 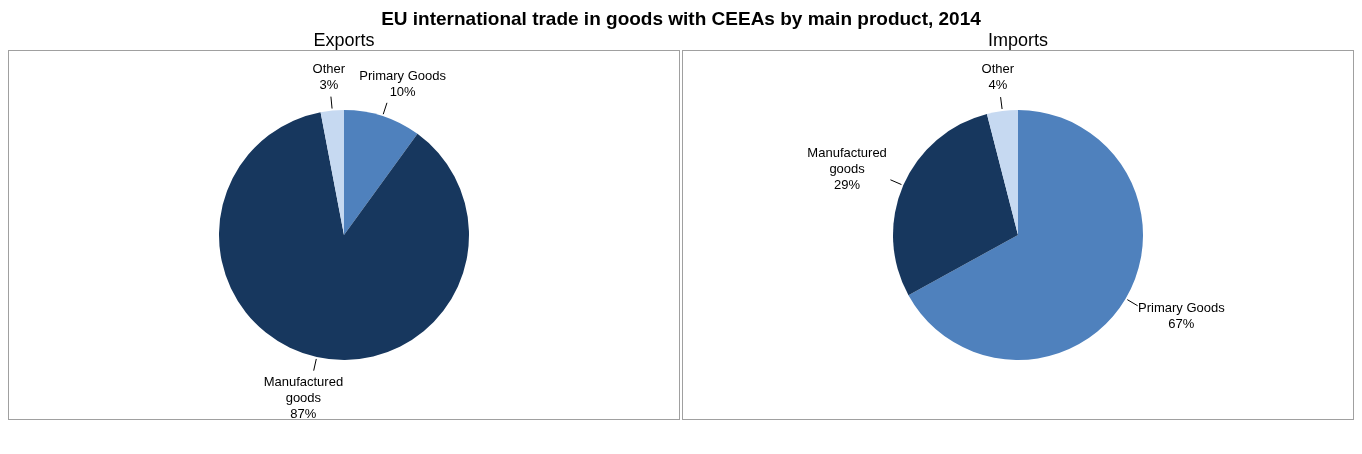 I want to click on chart-subtitle: Imports, so click(x=1018, y=40).